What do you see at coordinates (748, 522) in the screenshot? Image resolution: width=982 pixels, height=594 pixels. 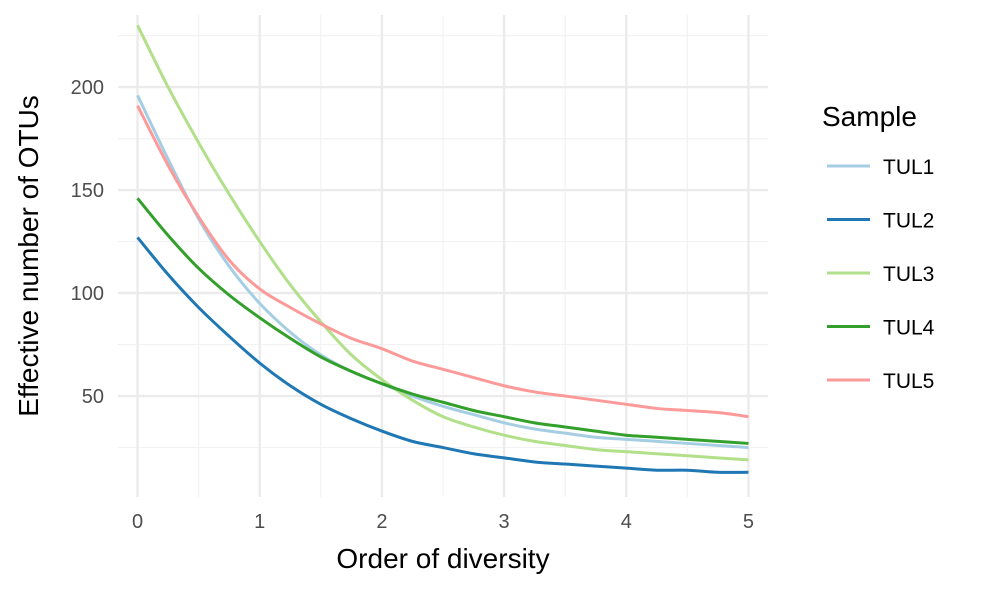 I see `x-tick-label: 5` at bounding box center [748, 522].